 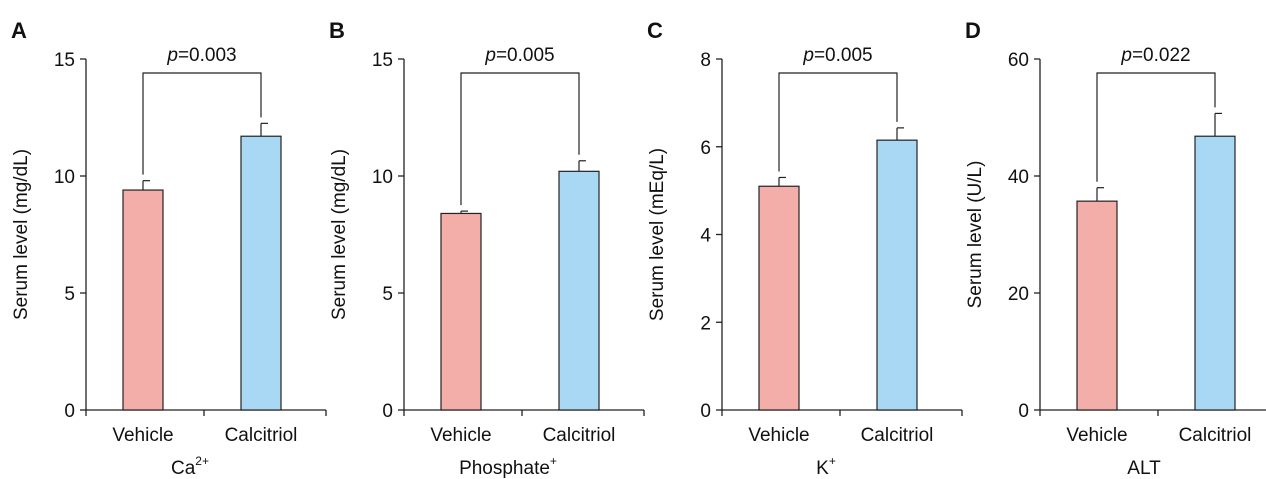 I want to click on y-tick-label: 2, so click(x=705, y=323).